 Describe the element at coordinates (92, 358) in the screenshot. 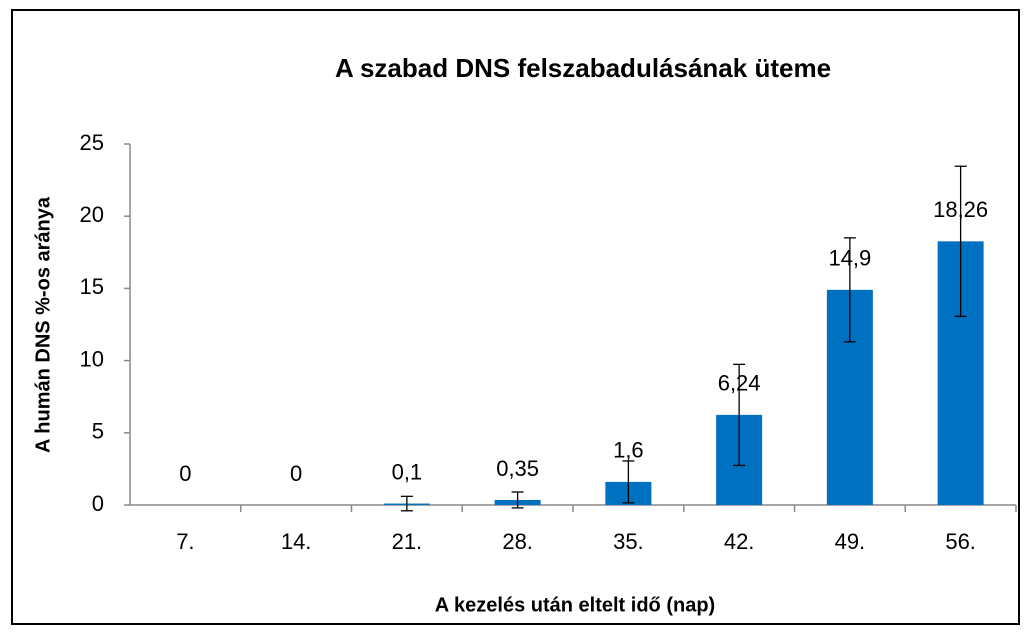

I see `y-tick-label: 10` at that location.